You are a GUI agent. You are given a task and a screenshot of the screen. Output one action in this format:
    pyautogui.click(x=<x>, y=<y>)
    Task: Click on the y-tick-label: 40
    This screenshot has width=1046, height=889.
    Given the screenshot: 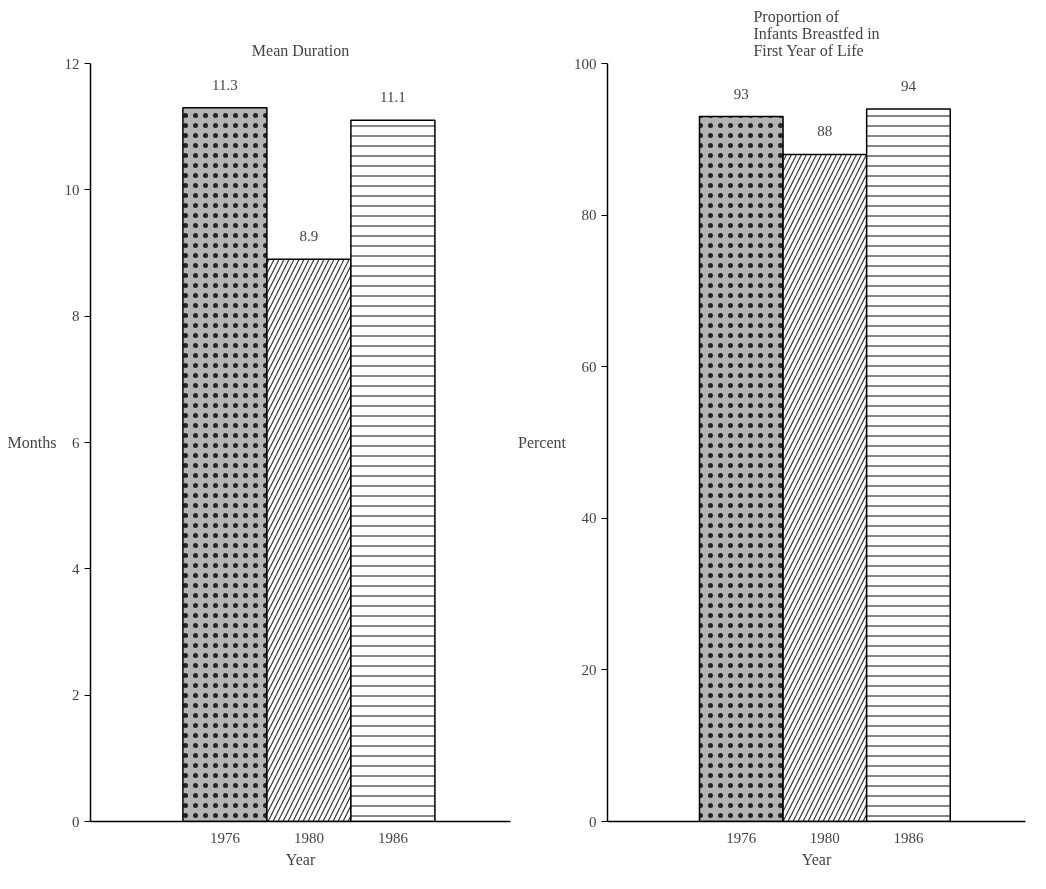 What is the action you would take?
    pyautogui.click(x=589, y=518)
    